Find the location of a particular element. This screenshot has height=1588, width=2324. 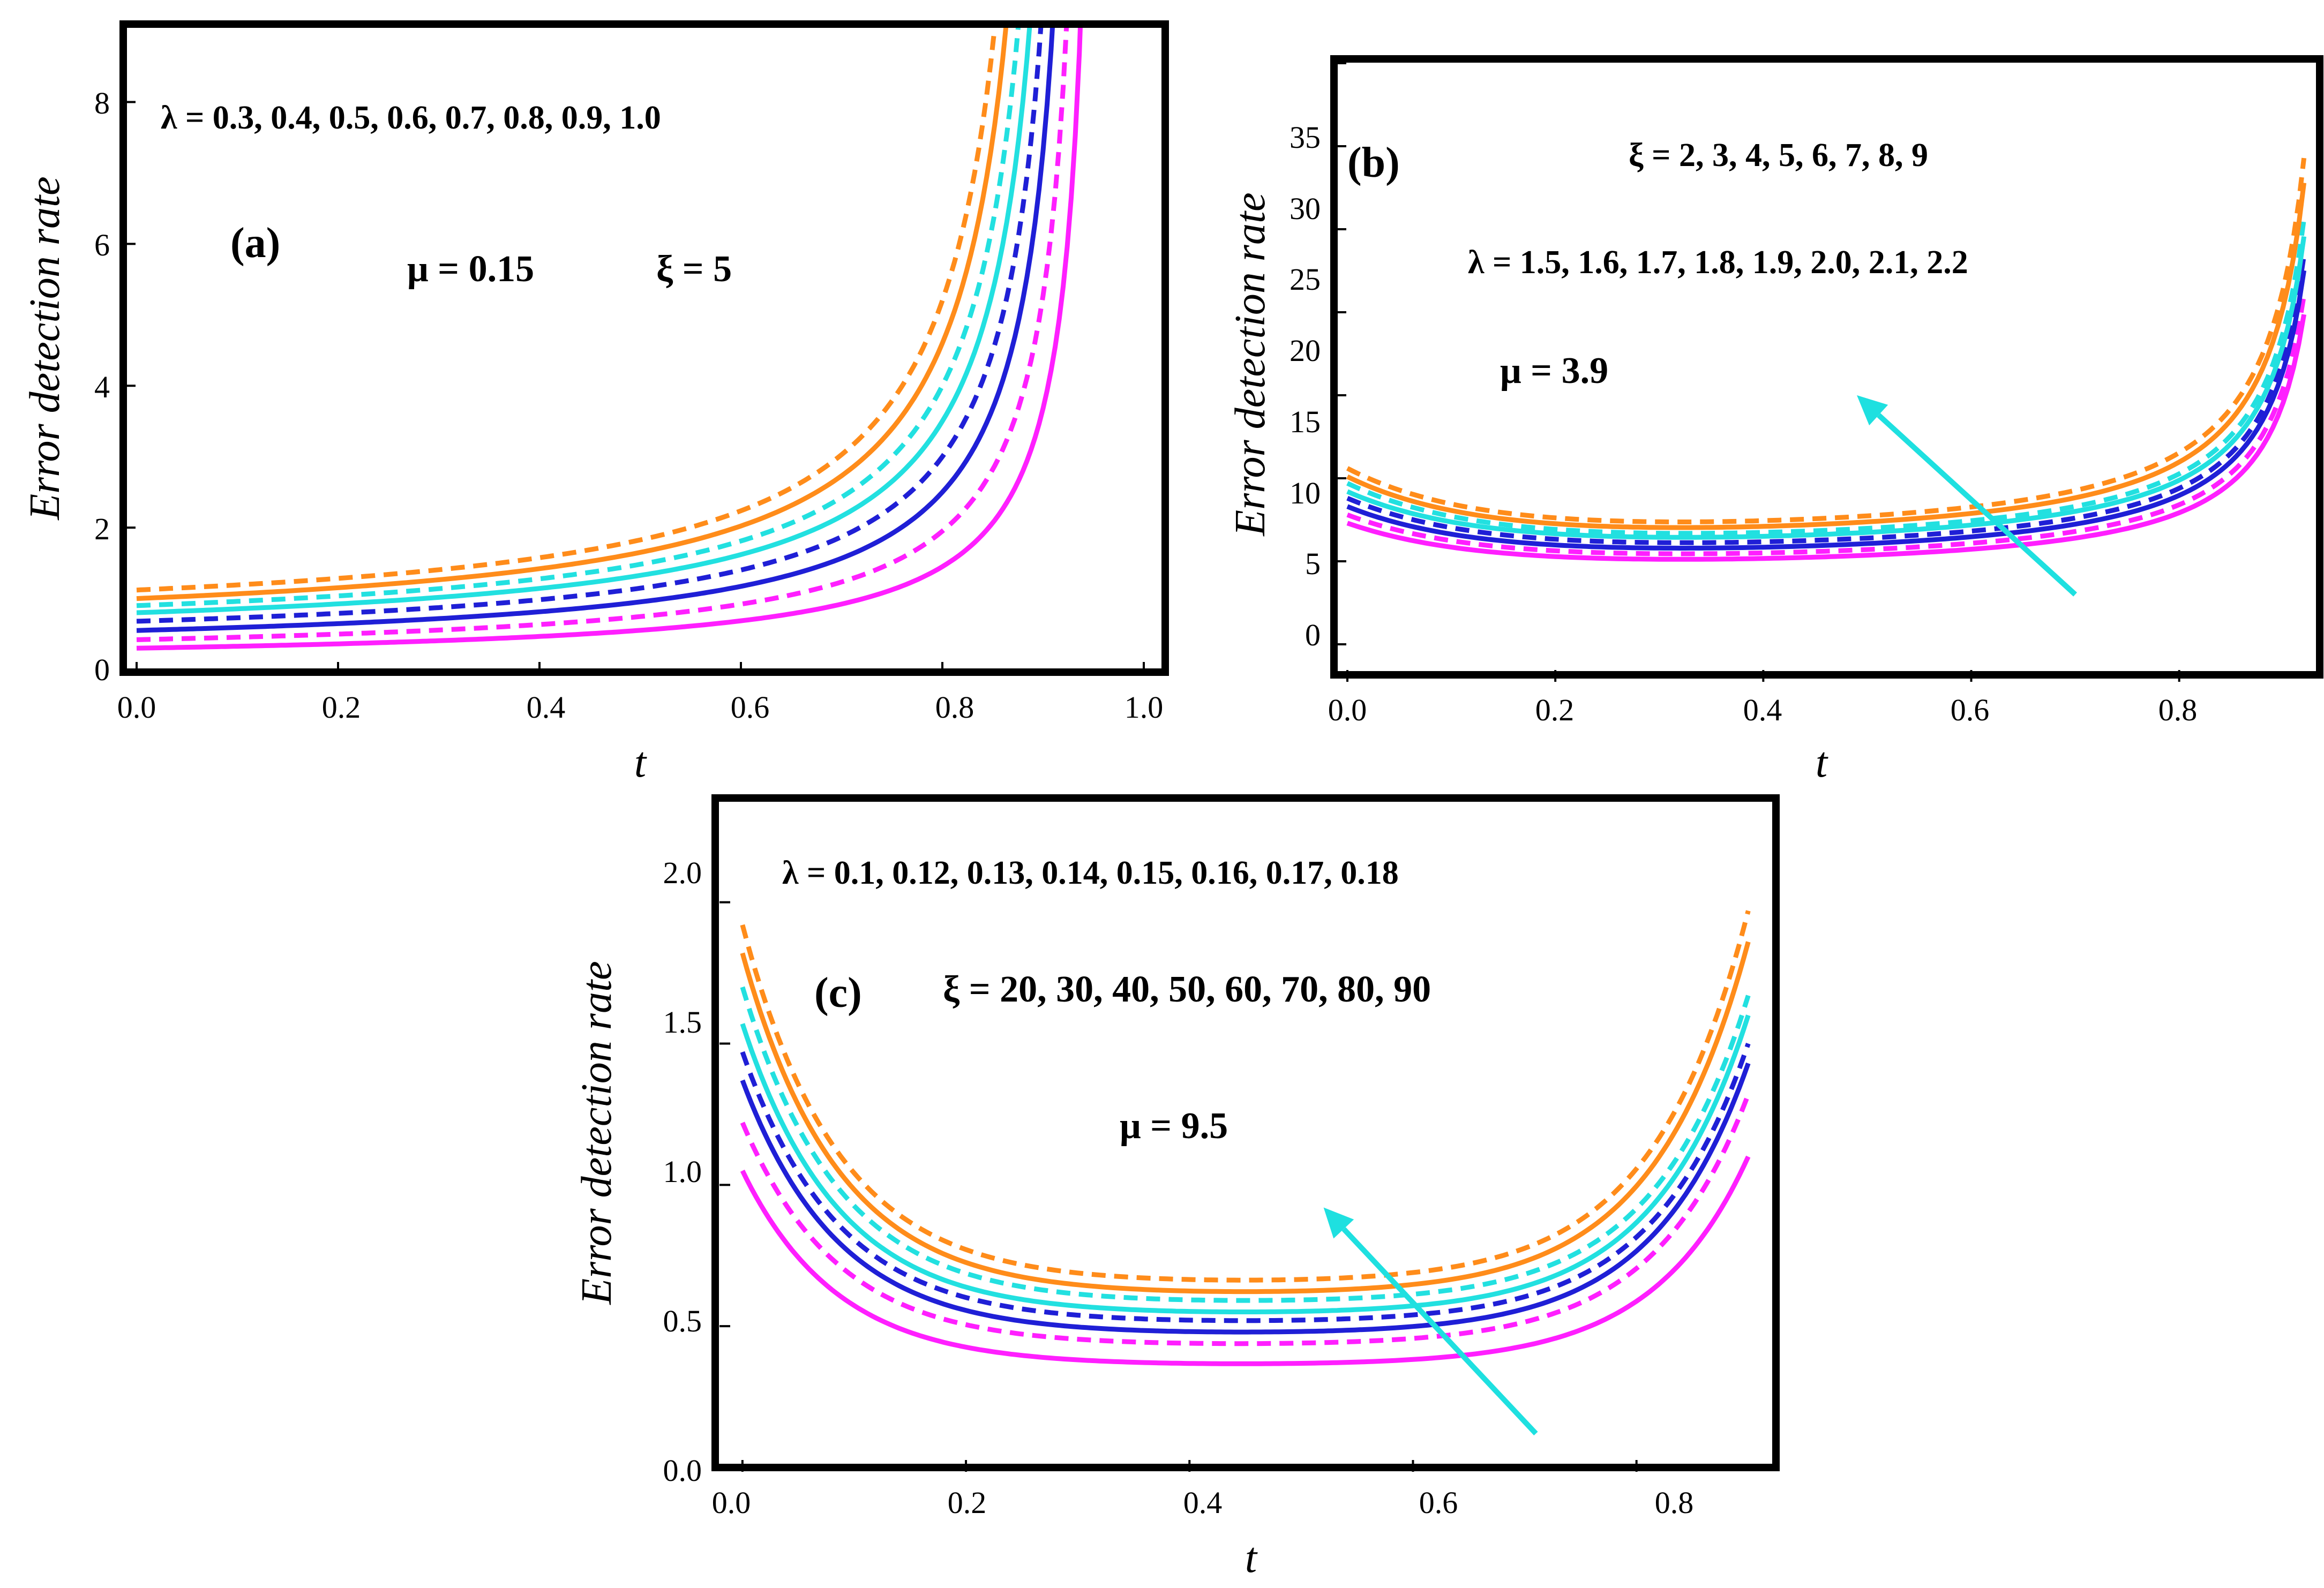

panel-b-ytick: 5 is located at coordinates (1313, 563).